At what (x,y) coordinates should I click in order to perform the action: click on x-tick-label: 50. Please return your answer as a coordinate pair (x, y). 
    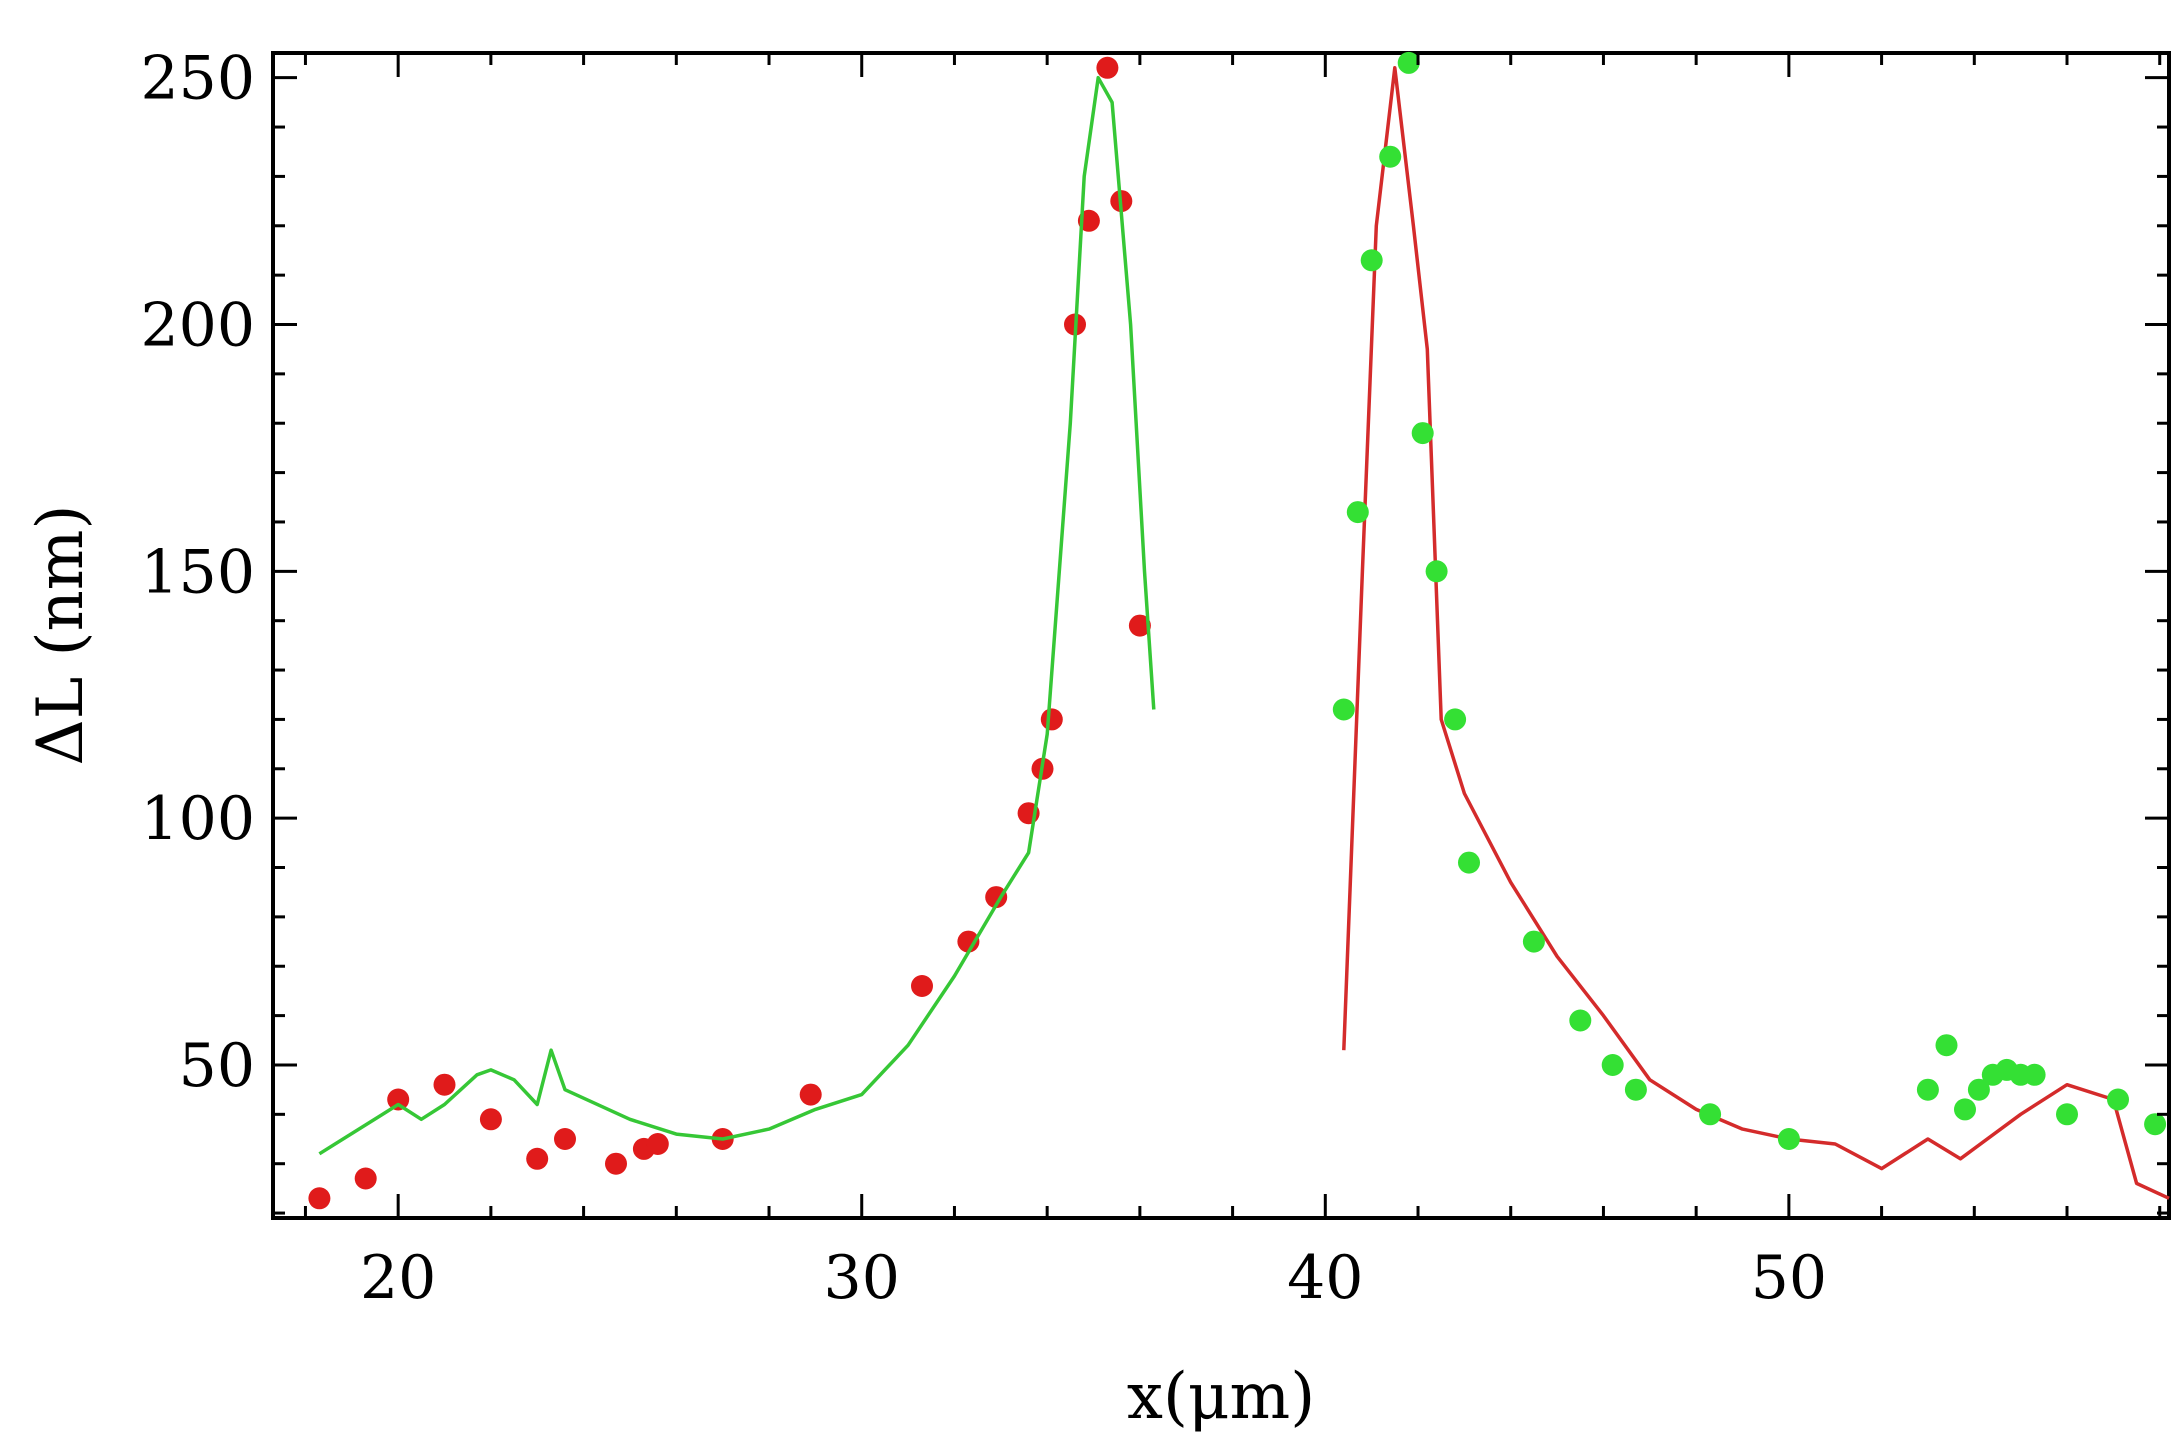
    Looking at the image, I should click on (1789, 1278).